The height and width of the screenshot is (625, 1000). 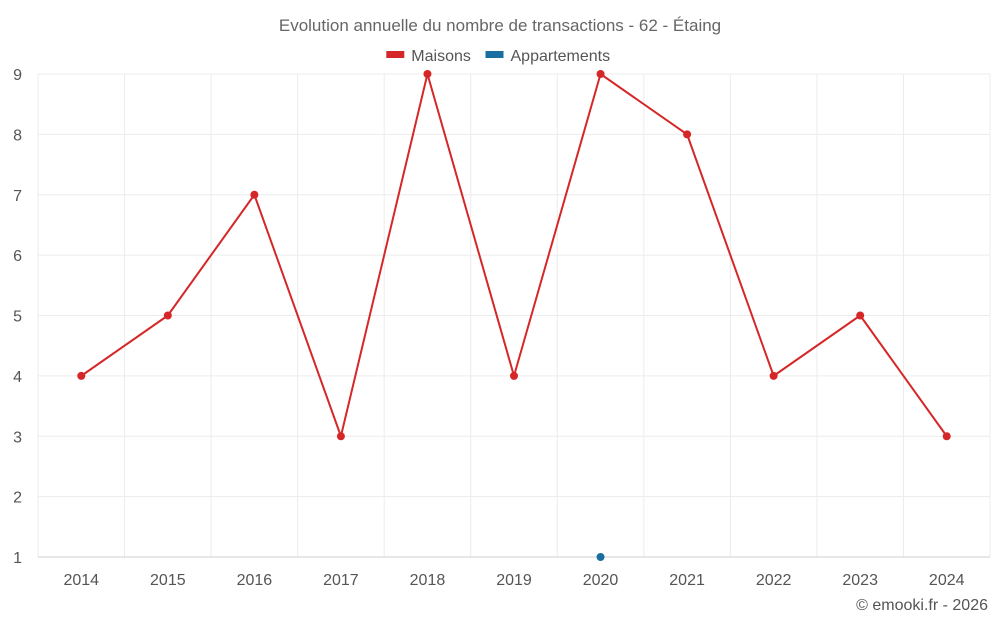 I want to click on legend: Maisons Appartements, so click(x=498, y=56).